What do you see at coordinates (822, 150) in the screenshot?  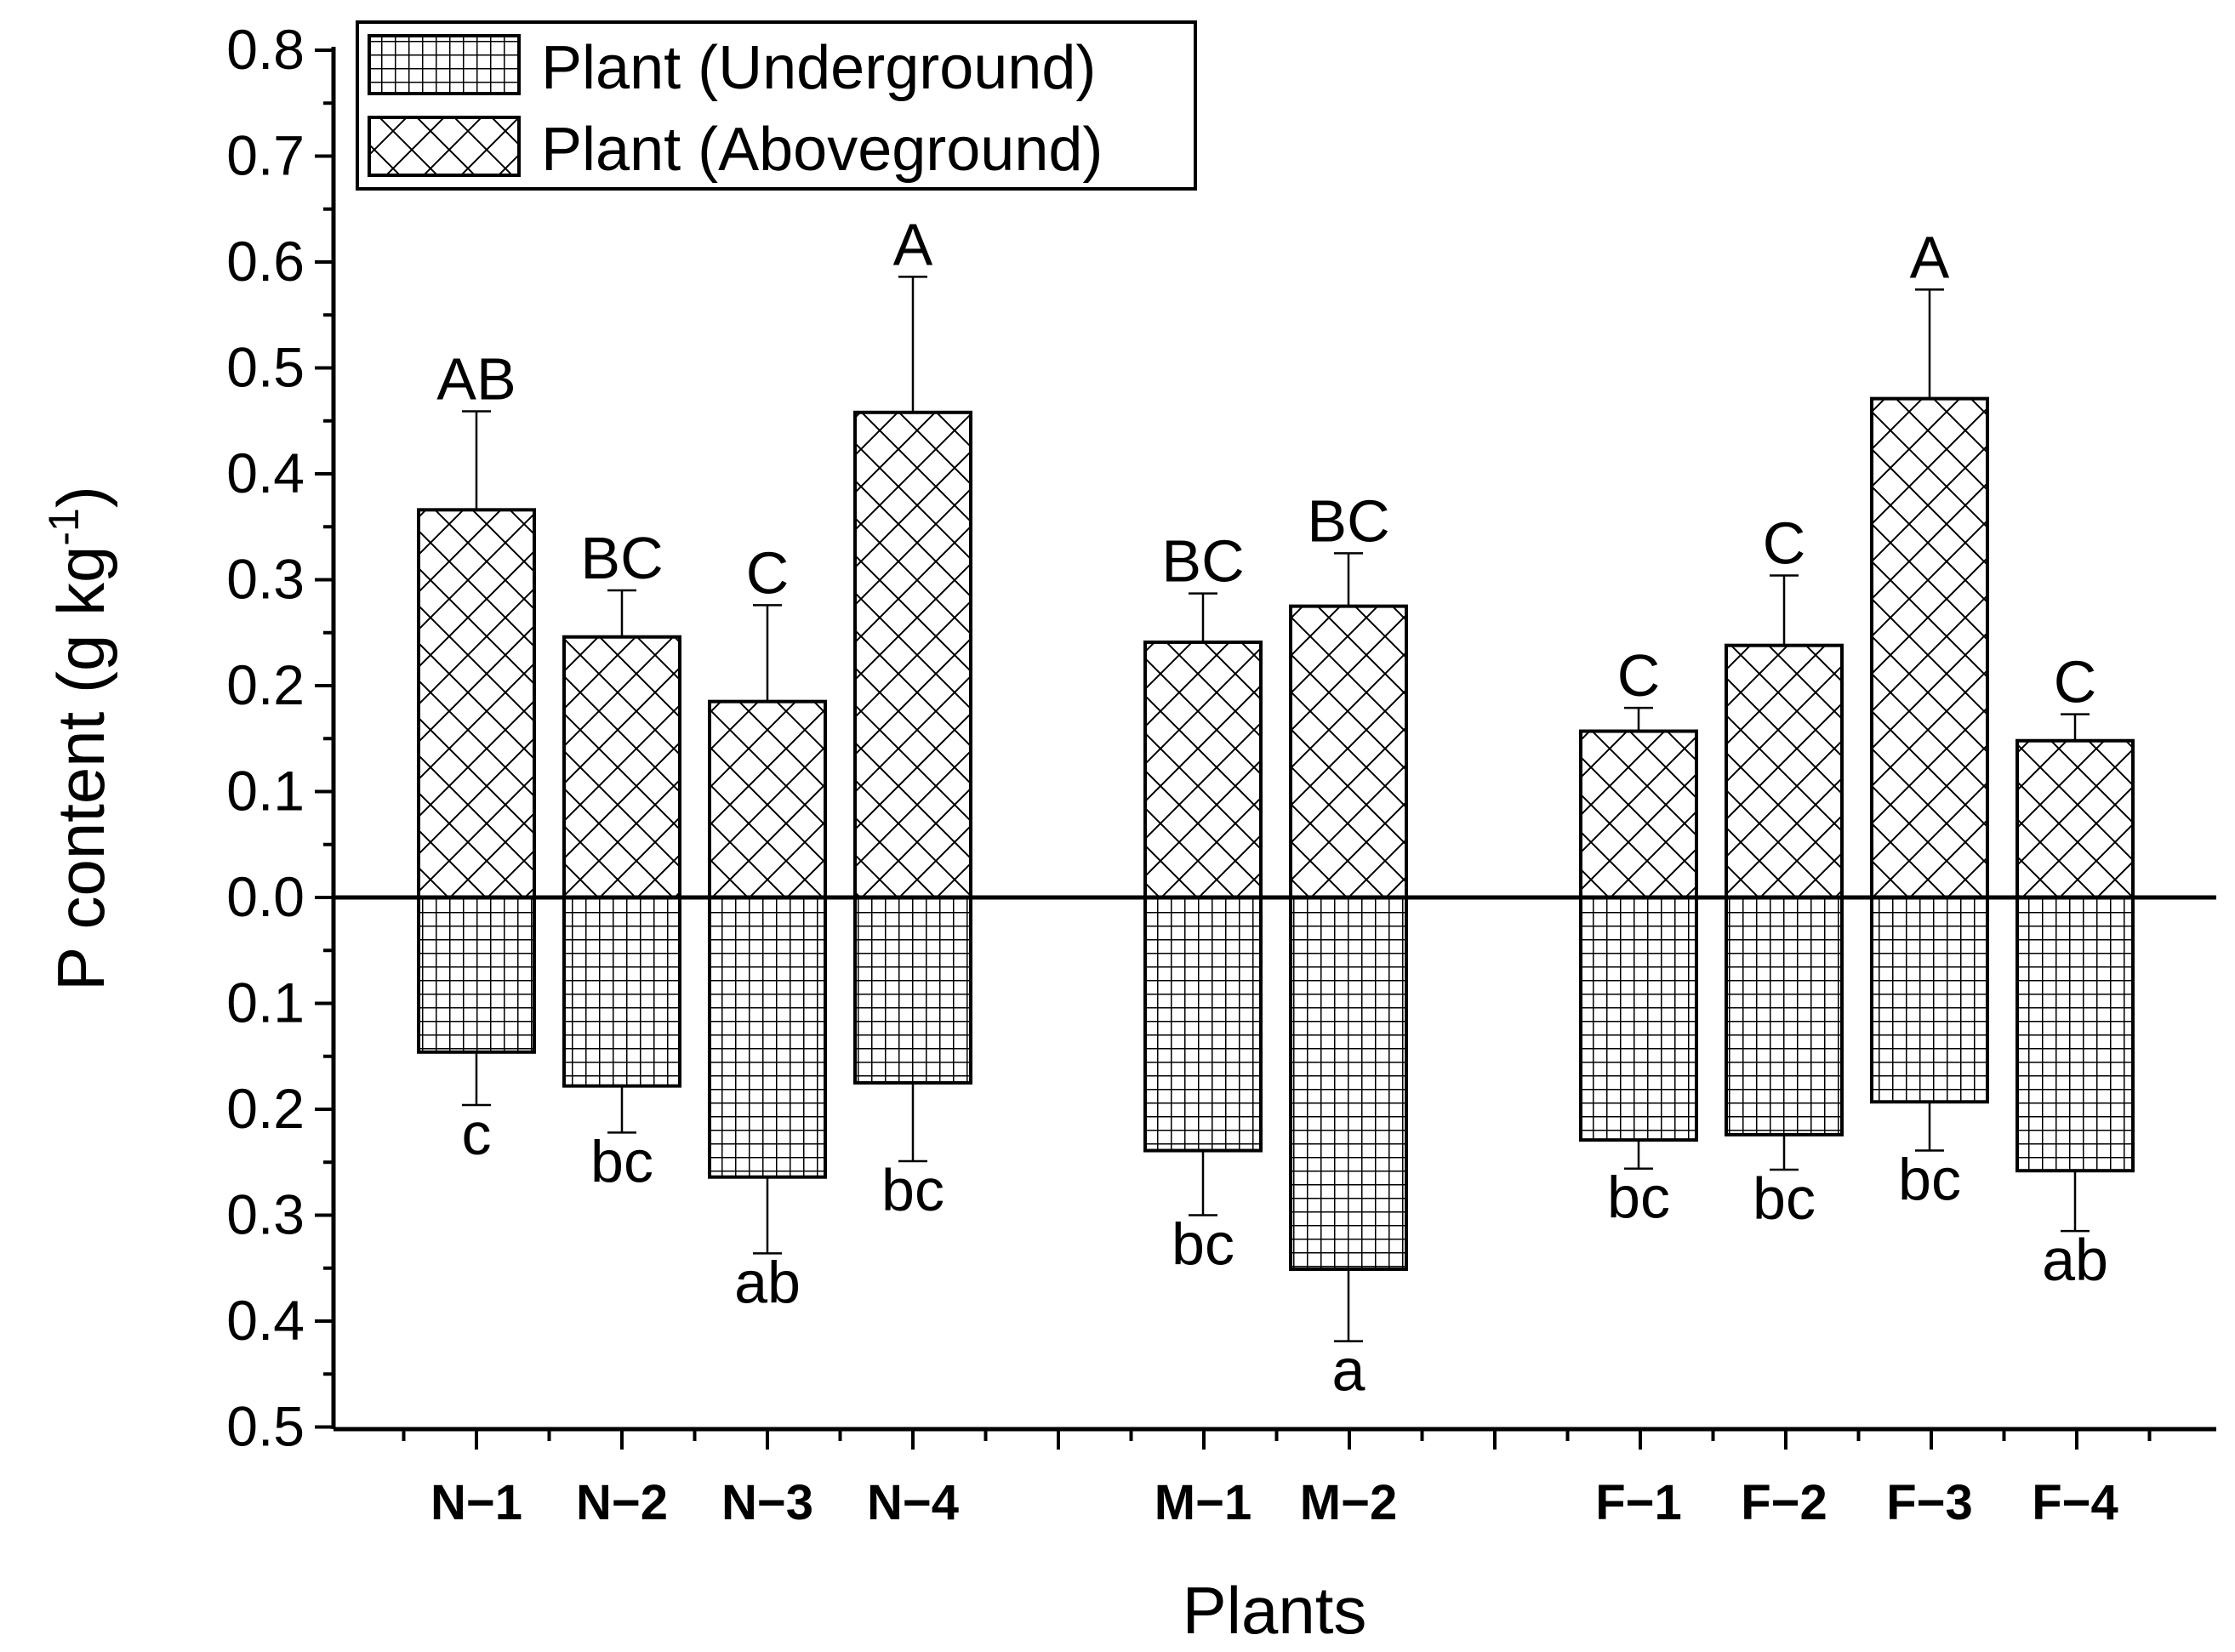 I see `legend-label-aboveground: Plant (Aboveground)` at bounding box center [822, 150].